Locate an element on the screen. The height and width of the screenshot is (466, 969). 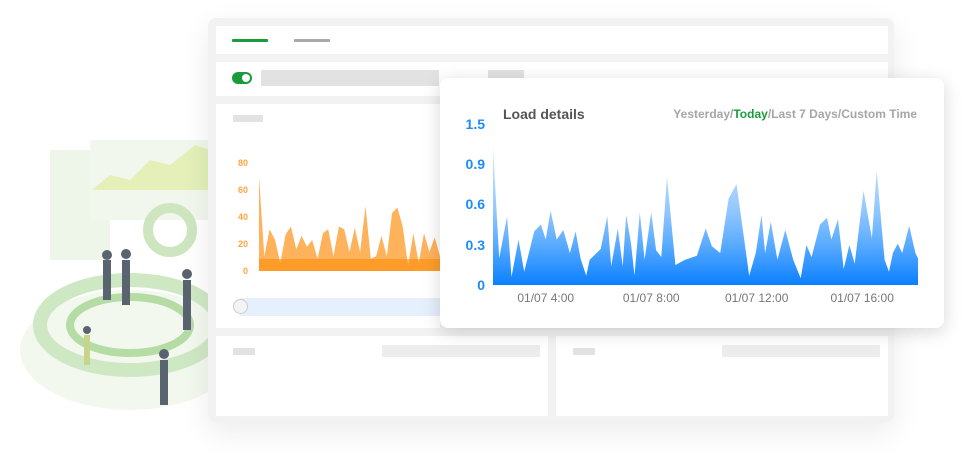
bottom-panel-right is located at coordinates (722, 376).